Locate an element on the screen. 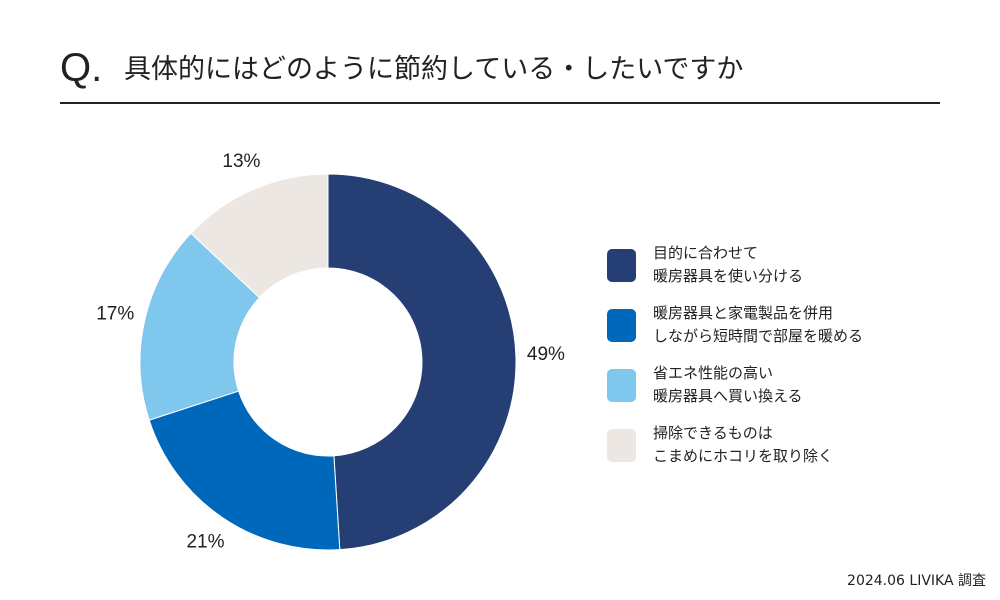 Image resolution: width=1000 pixels, height=600 pixels. legend-label-3: 省エネ性能の高い暖房器具へ買い換える is located at coordinates (728, 385).